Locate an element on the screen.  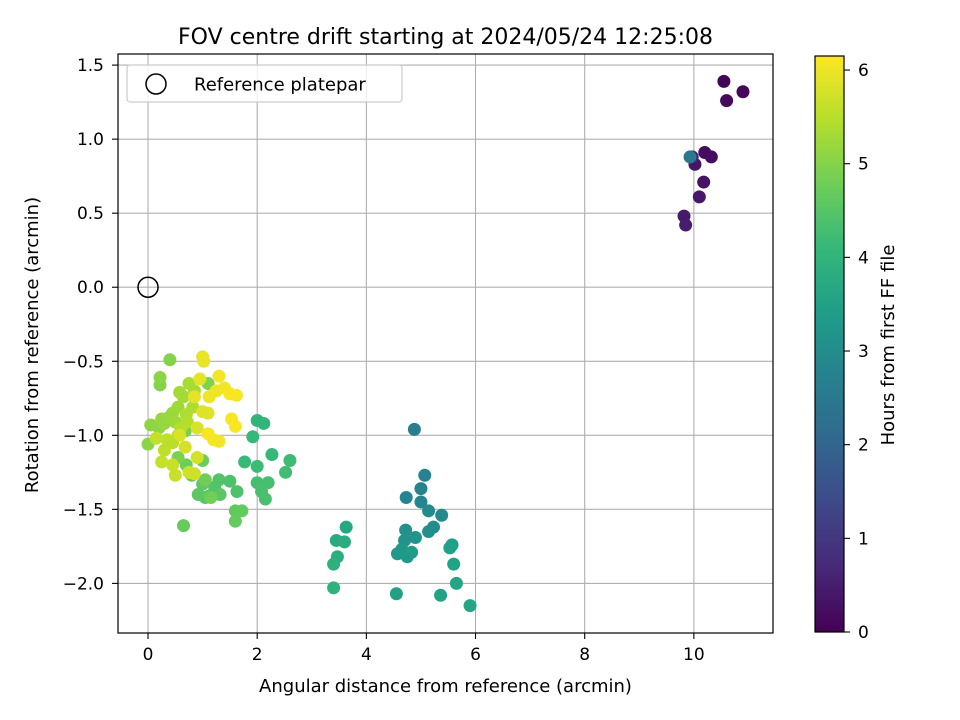
legend: Reference platepar is located at coordinates (264, 83).